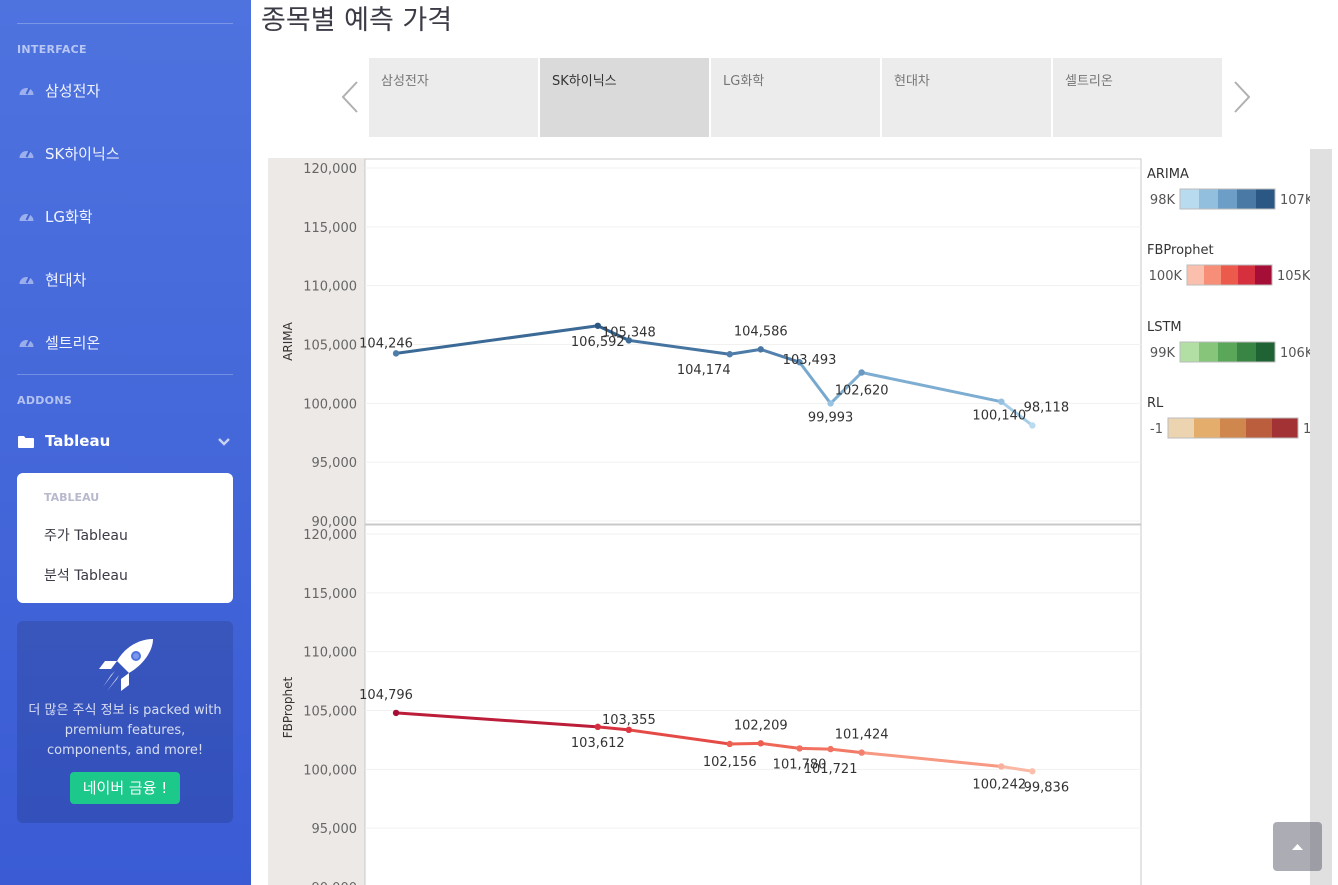  Describe the element at coordinates (1297, 200) in the screenshot. I see `legend-max: 107K` at that location.